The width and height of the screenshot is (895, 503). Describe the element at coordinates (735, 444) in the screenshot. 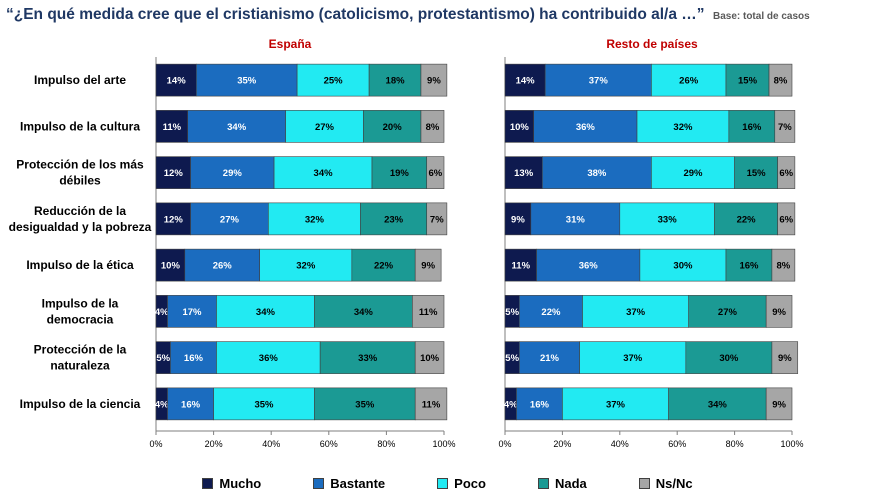

I see `x-tick-label: 80%` at that location.